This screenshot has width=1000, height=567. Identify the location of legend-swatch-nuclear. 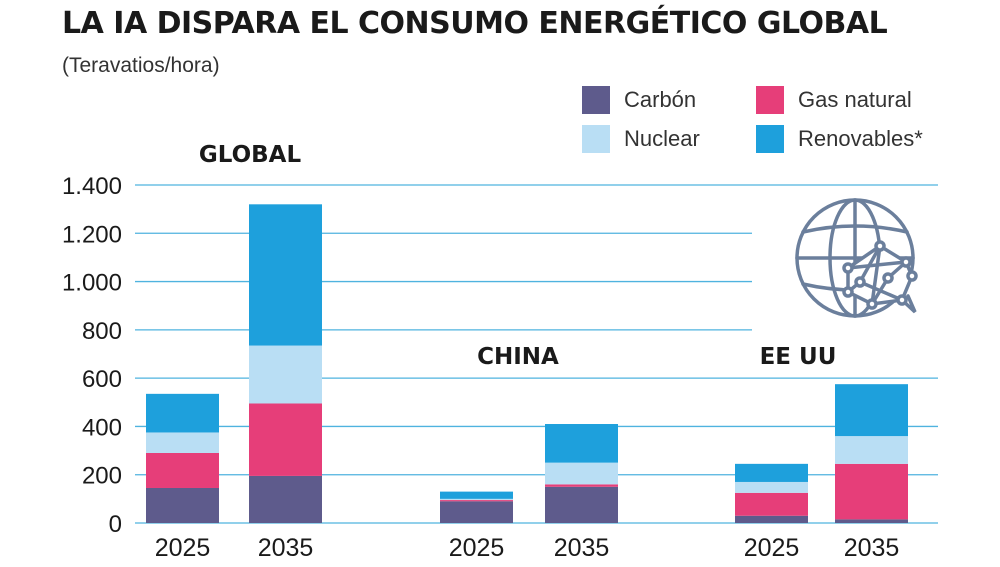
(596, 139).